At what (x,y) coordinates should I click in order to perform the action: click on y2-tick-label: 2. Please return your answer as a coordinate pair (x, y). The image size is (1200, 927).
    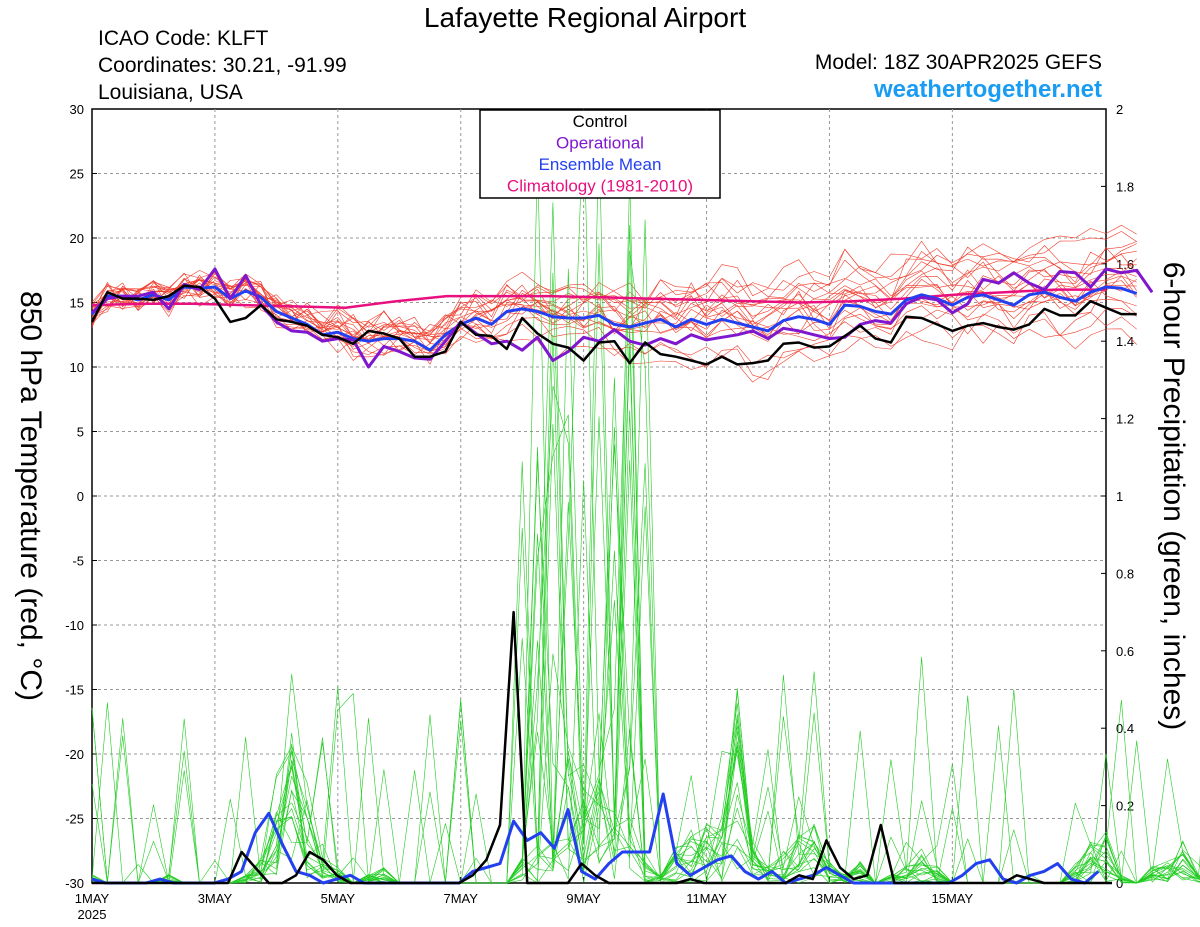
    Looking at the image, I should click on (1119, 109).